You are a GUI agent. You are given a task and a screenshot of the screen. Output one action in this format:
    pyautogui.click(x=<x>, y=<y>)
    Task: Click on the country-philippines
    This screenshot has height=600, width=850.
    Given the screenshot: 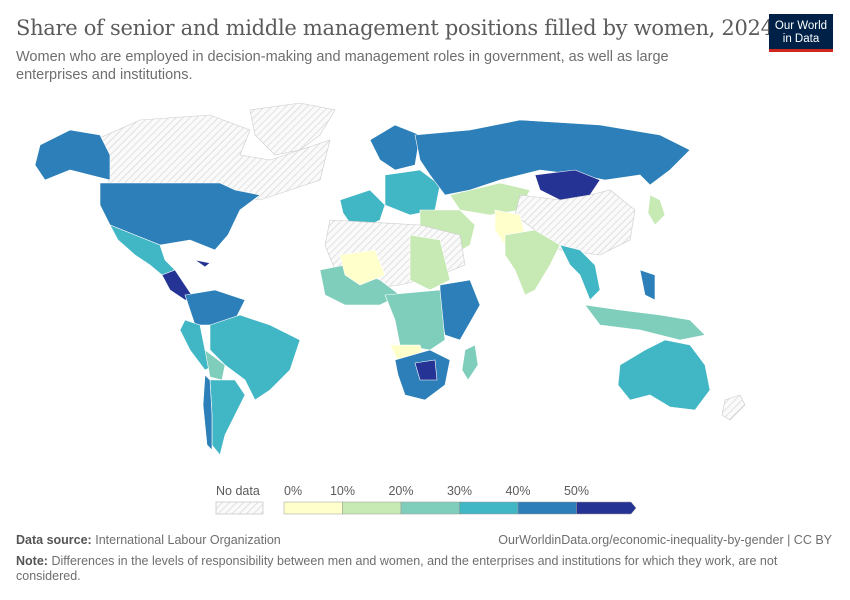 What is the action you would take?
    pyautogui.click(x=647, y=285)
    